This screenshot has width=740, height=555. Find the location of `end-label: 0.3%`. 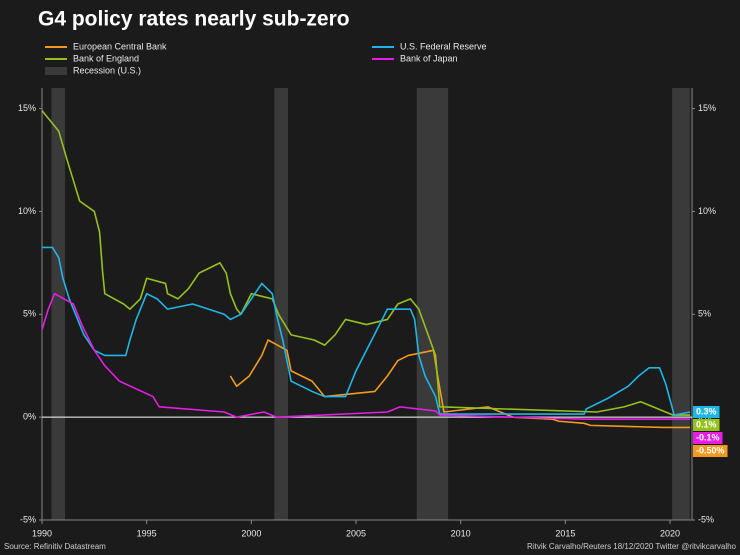

end-label: 0.3% is located at coordinates (706, 411).